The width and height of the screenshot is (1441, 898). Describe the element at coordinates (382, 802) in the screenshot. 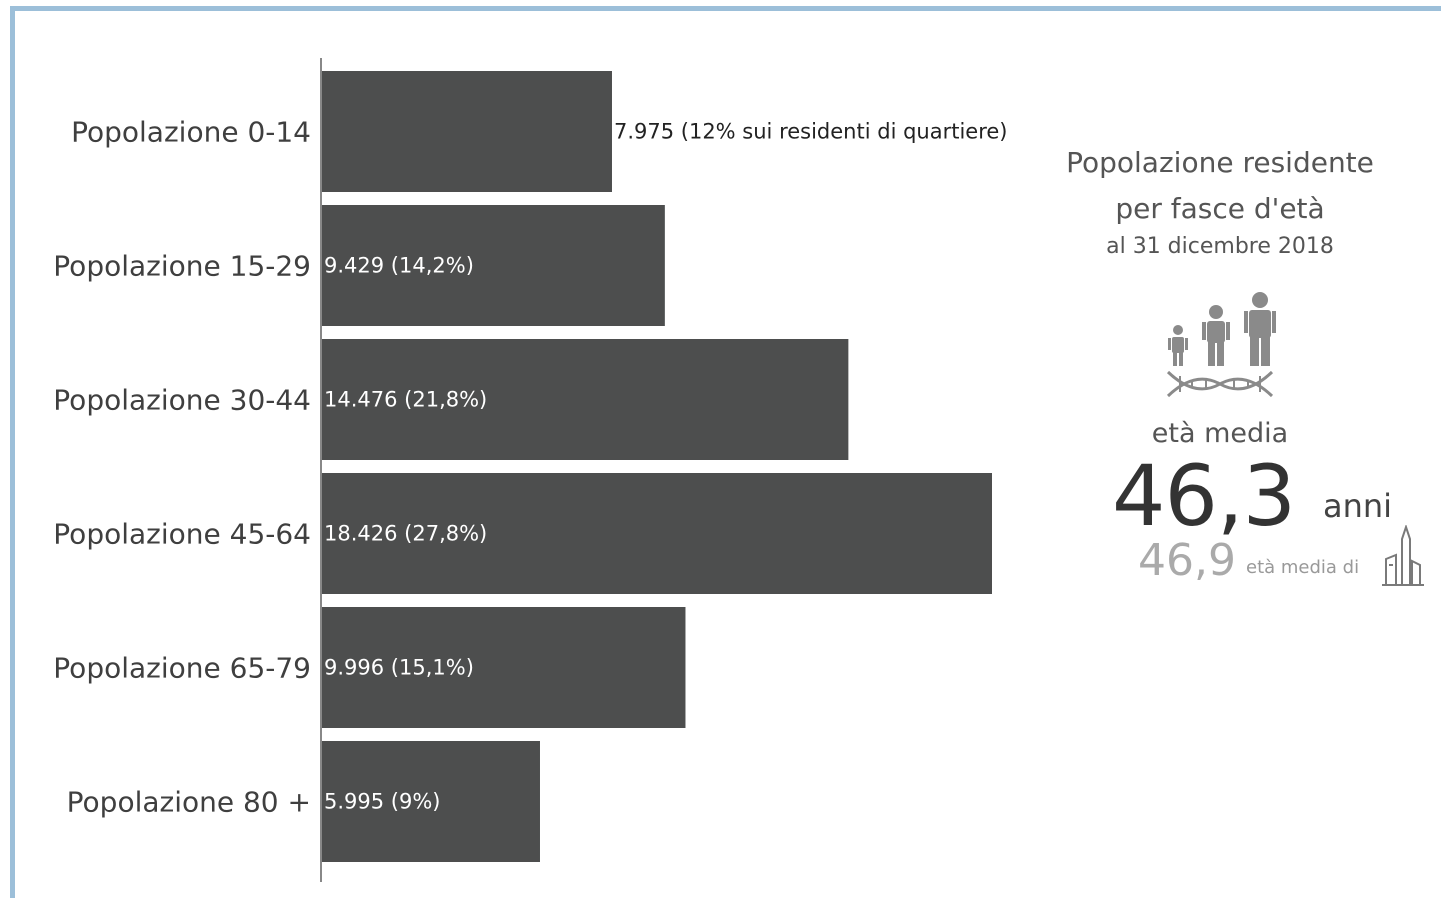

I see `data-label-5: 5.995 (9%)` at that location.